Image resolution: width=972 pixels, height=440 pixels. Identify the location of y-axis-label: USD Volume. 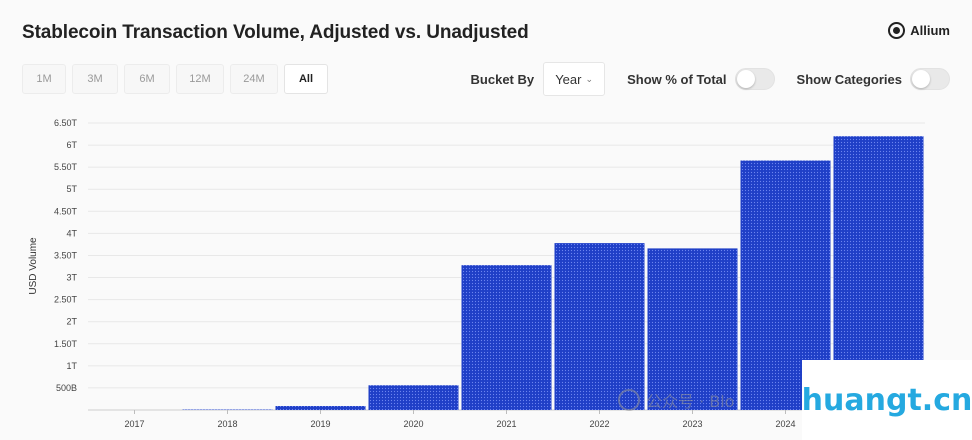
(33, 266).